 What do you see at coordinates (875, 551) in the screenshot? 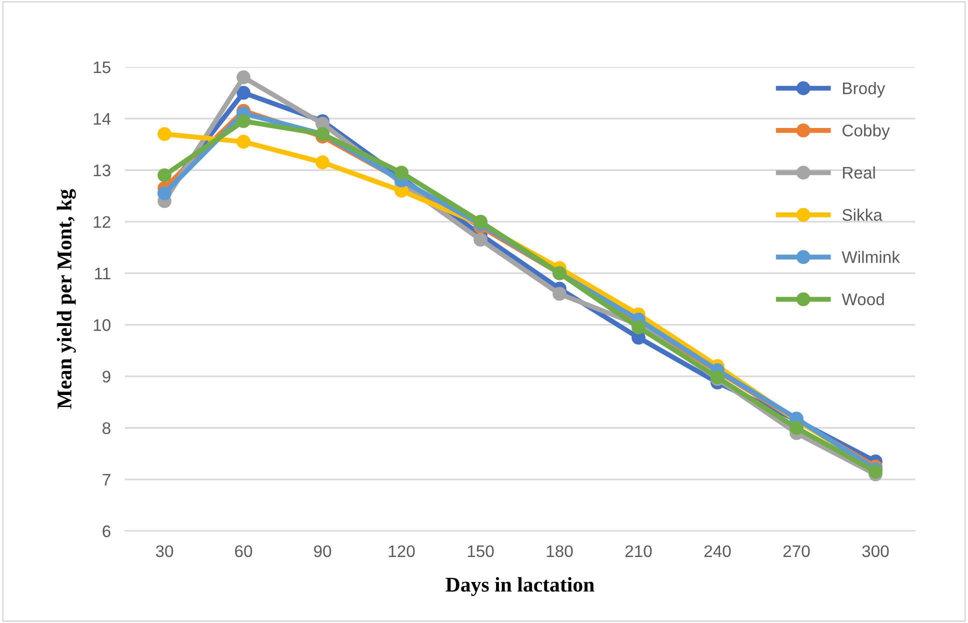
I see `x-tick-label: 300` at bounding box center [875, 551].